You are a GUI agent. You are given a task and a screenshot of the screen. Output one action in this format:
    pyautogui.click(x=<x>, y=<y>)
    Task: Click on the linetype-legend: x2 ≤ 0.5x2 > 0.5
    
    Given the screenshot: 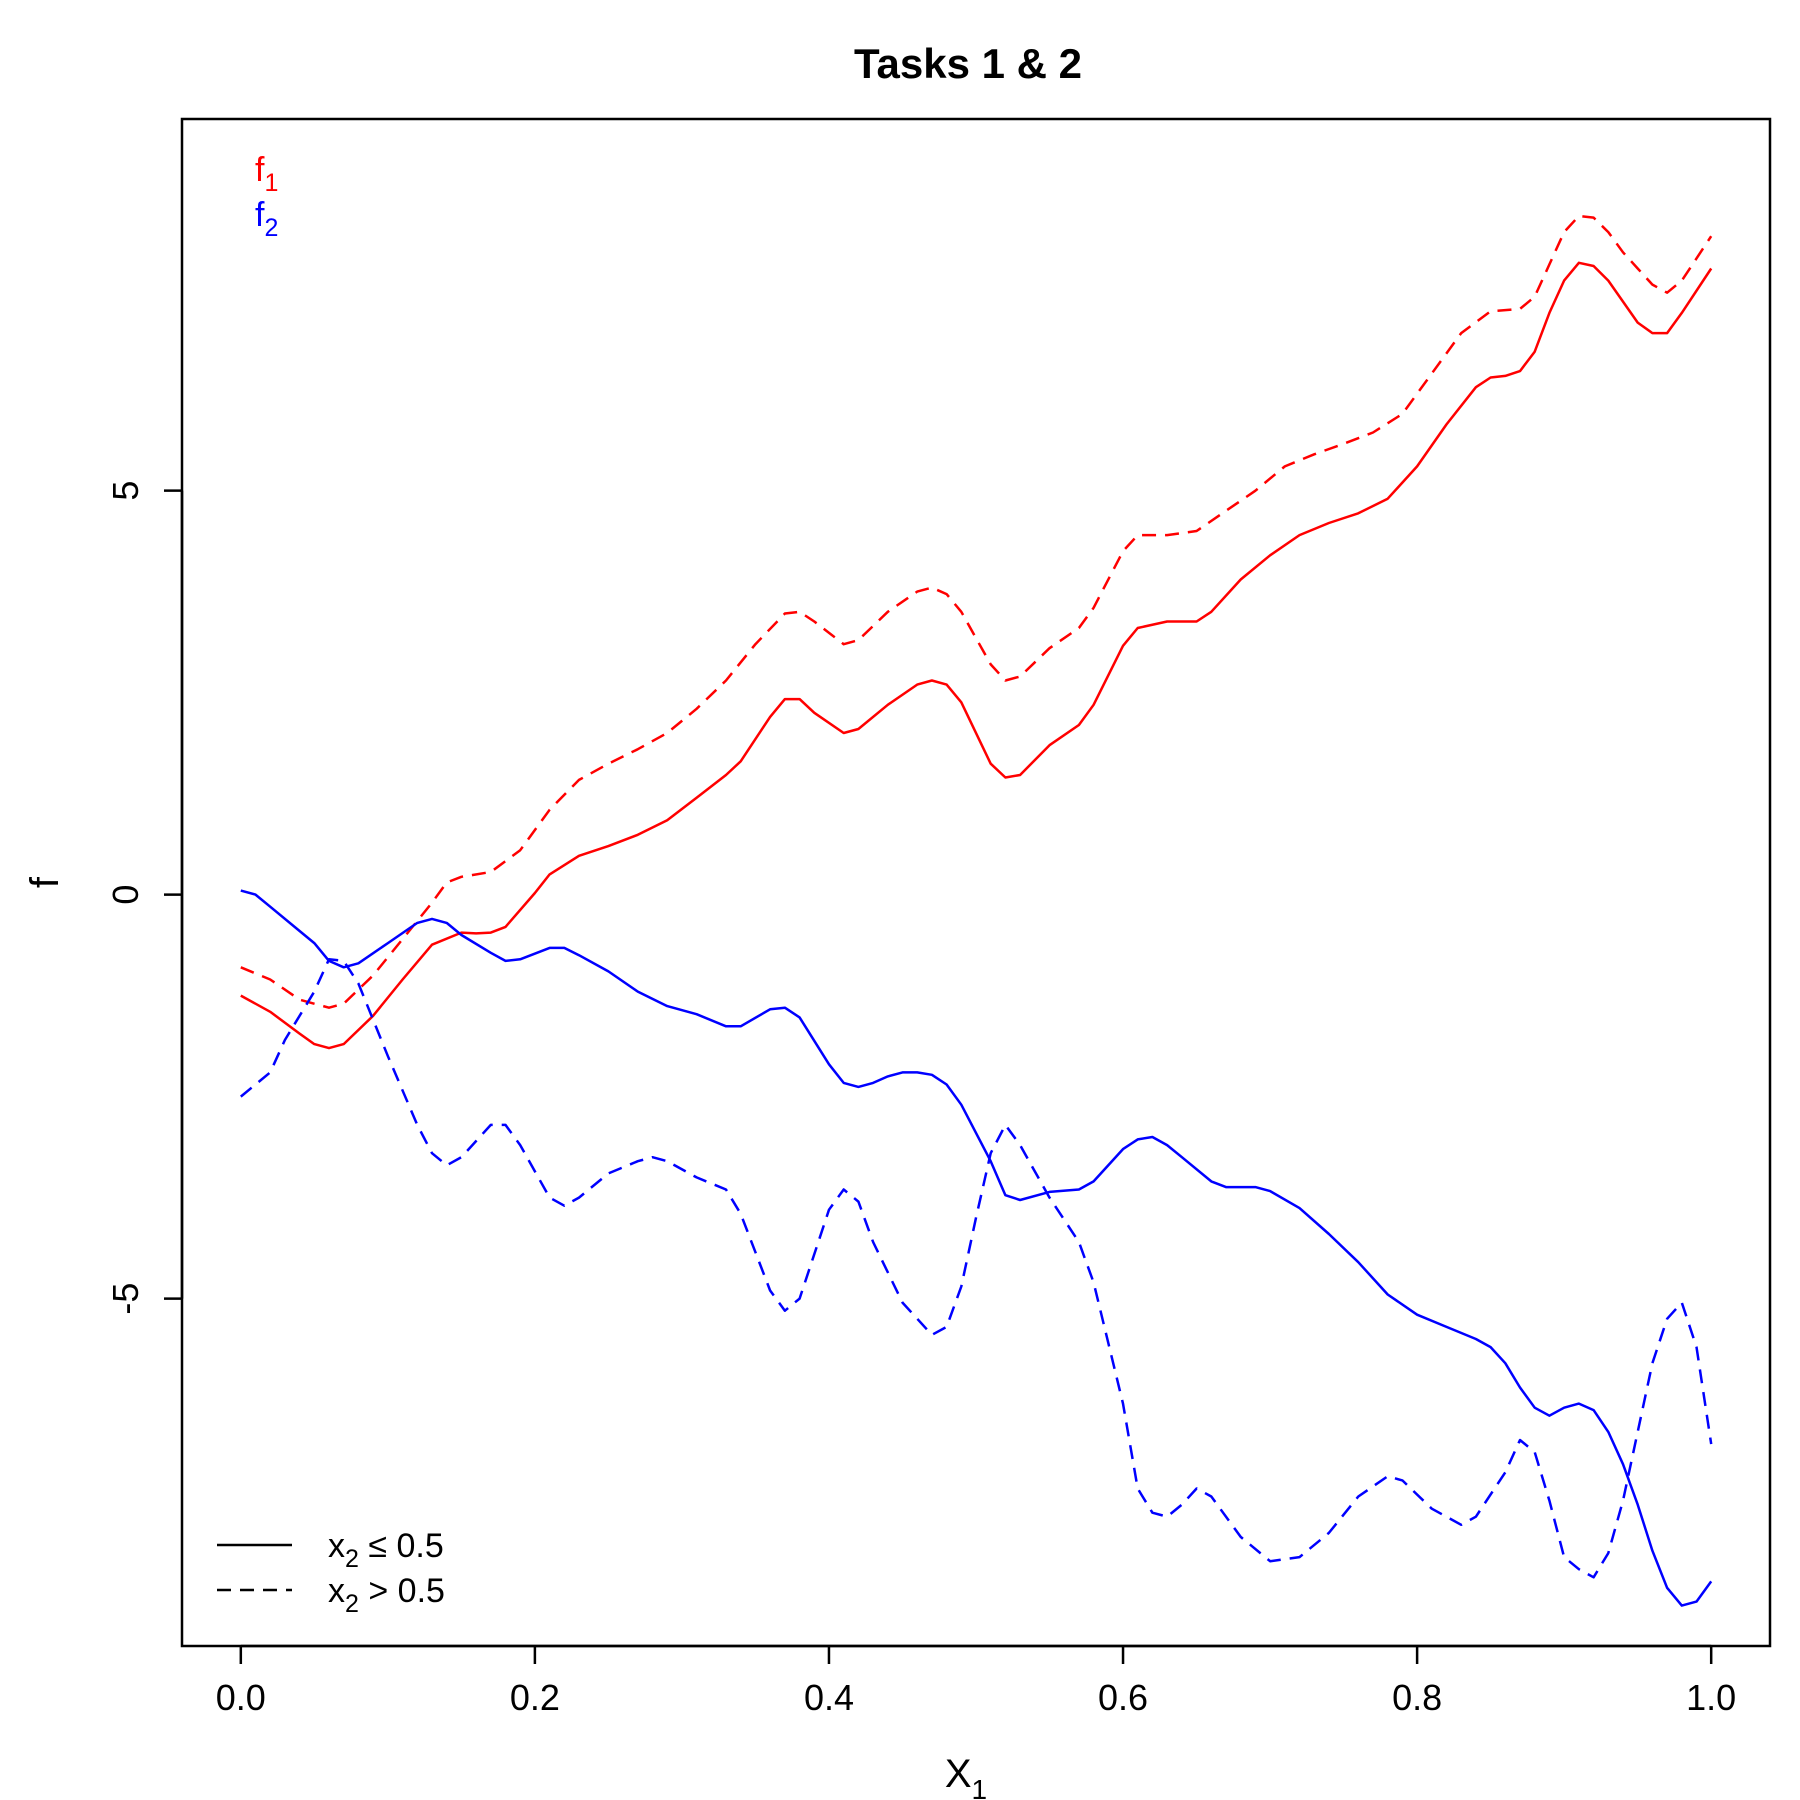 What is the action you would take?
    pyautogui.click(x=331, y=1572)
    